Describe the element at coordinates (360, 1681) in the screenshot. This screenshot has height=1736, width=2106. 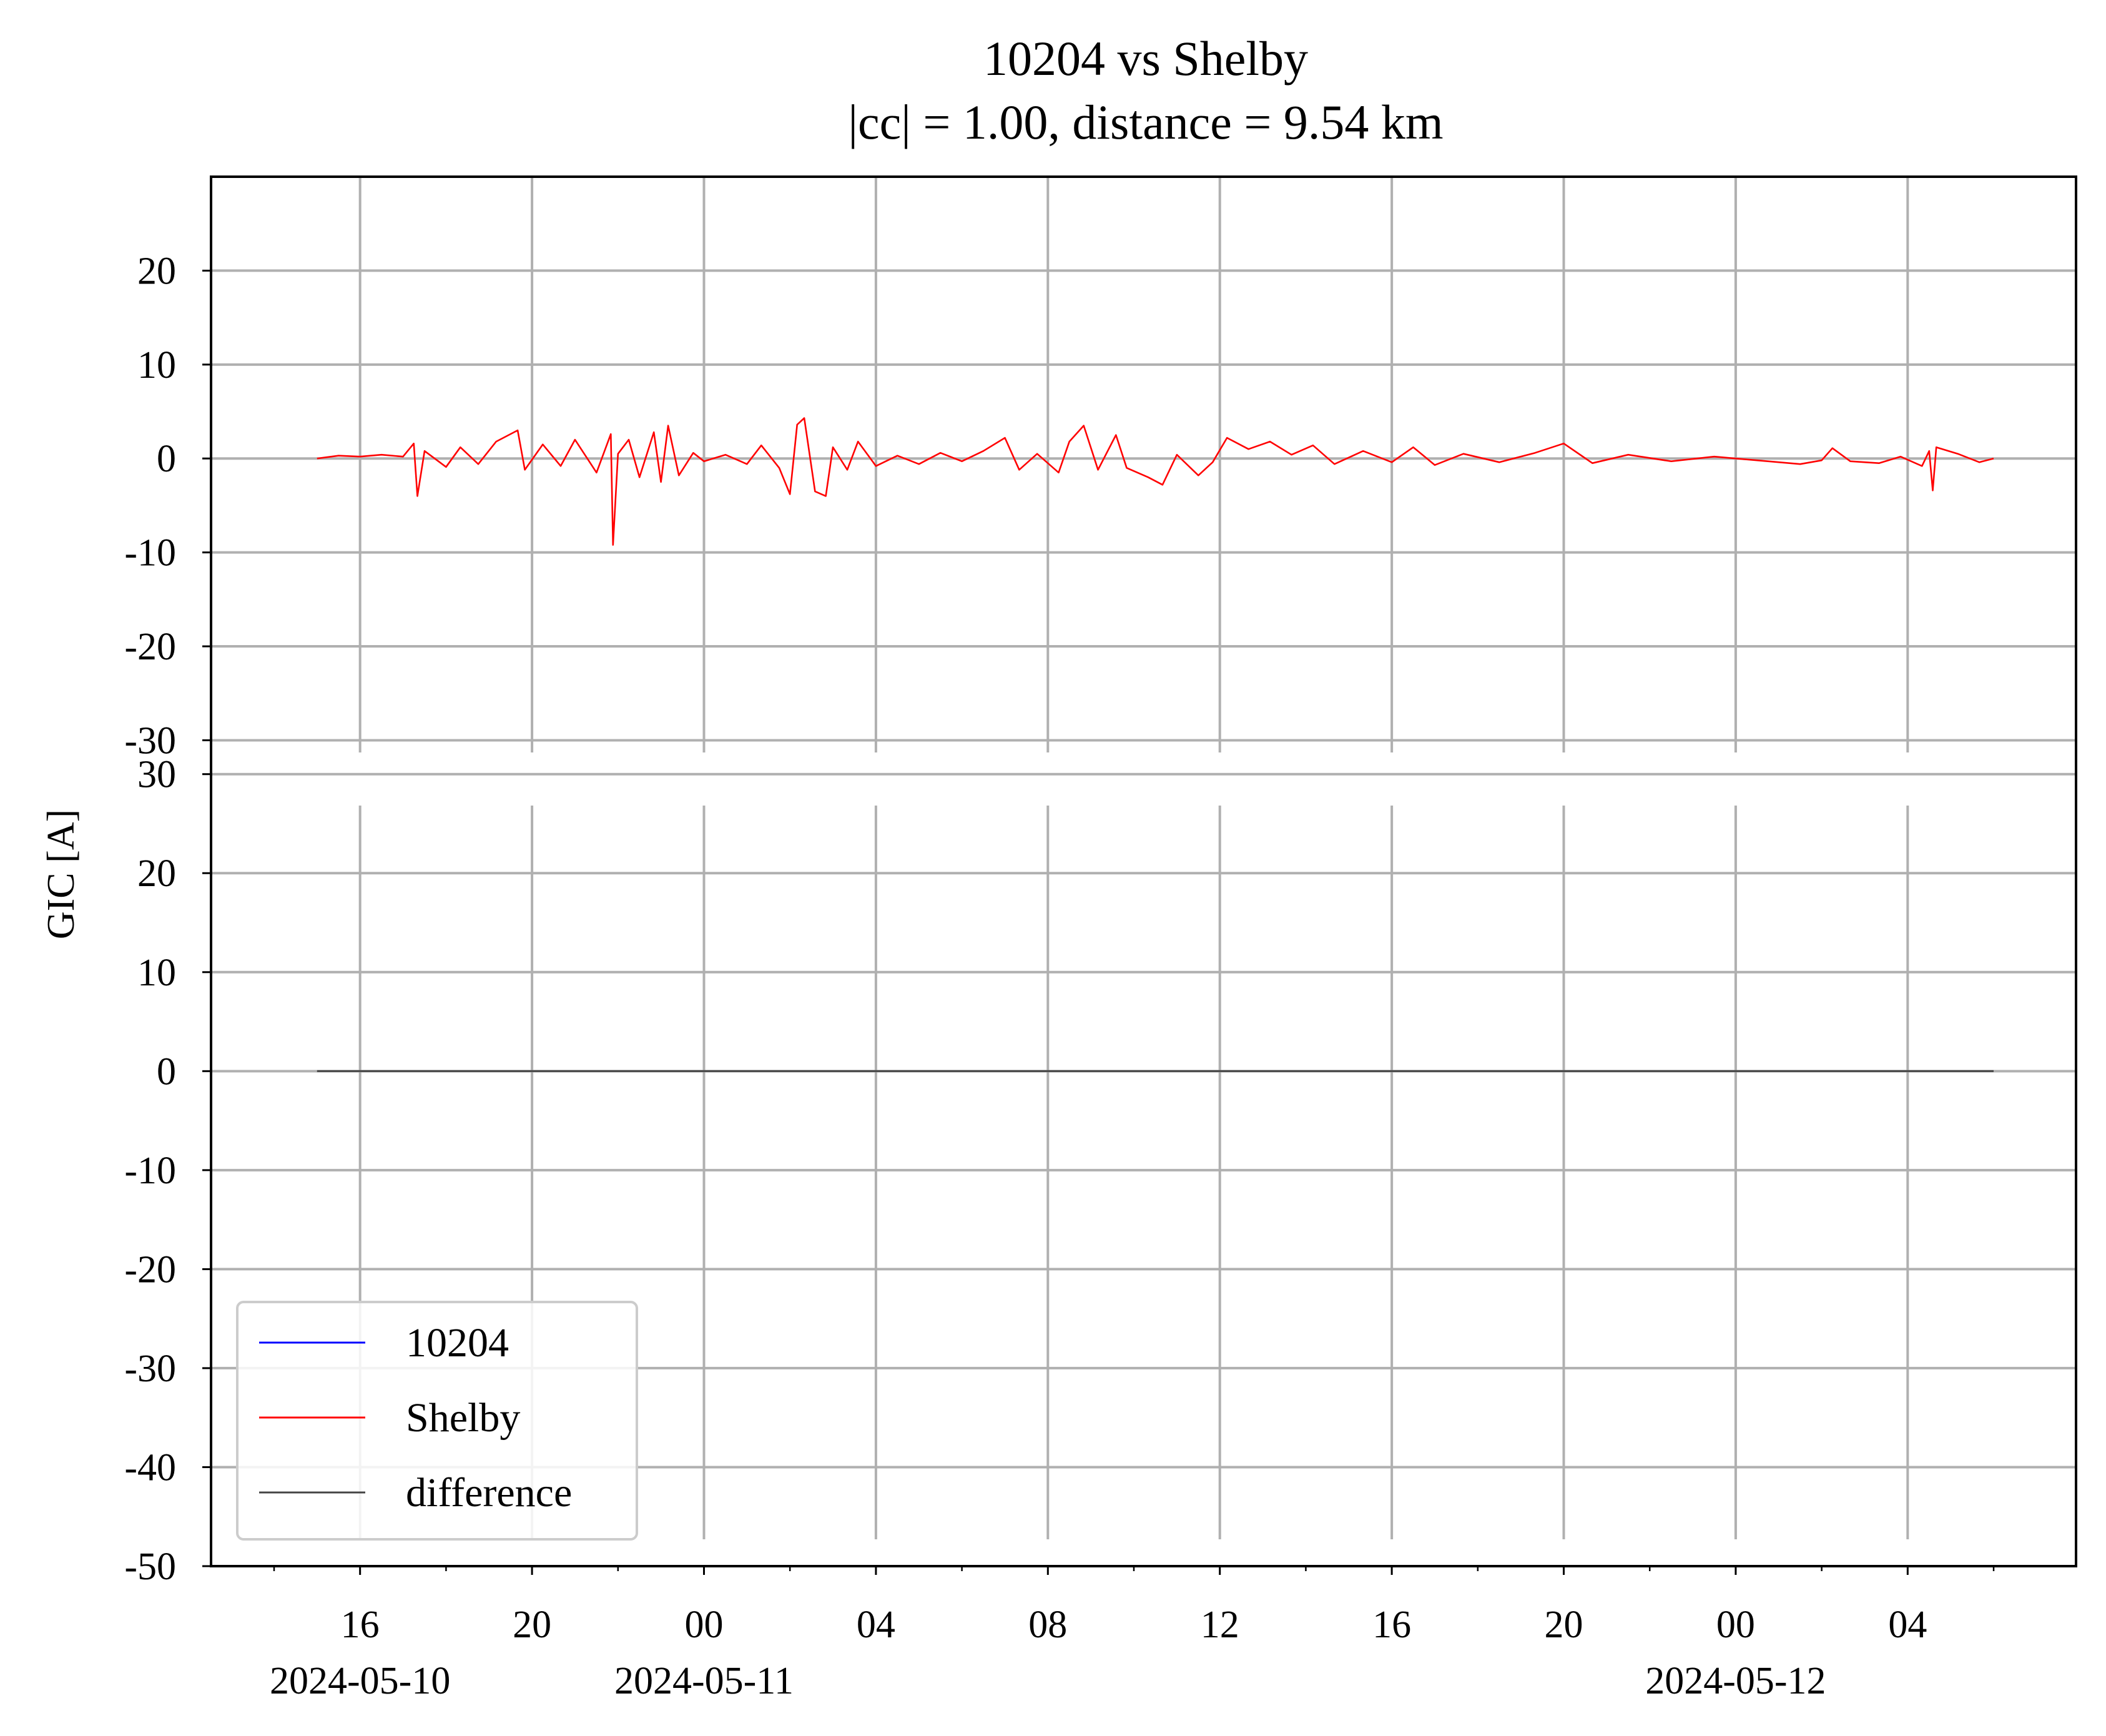
I see `x-date-label: 2024-05-10` at that location.